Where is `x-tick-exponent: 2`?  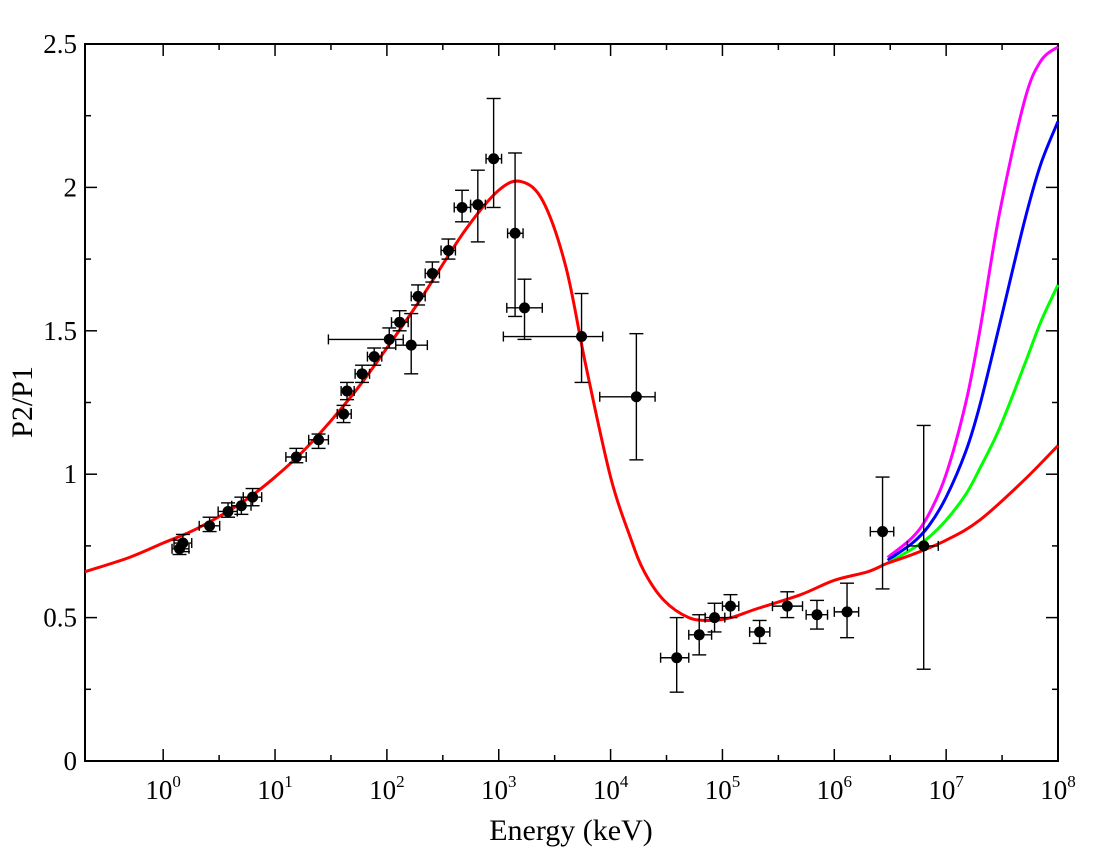
x-tick-exponent: 2 is located at coordinates (400, 781).